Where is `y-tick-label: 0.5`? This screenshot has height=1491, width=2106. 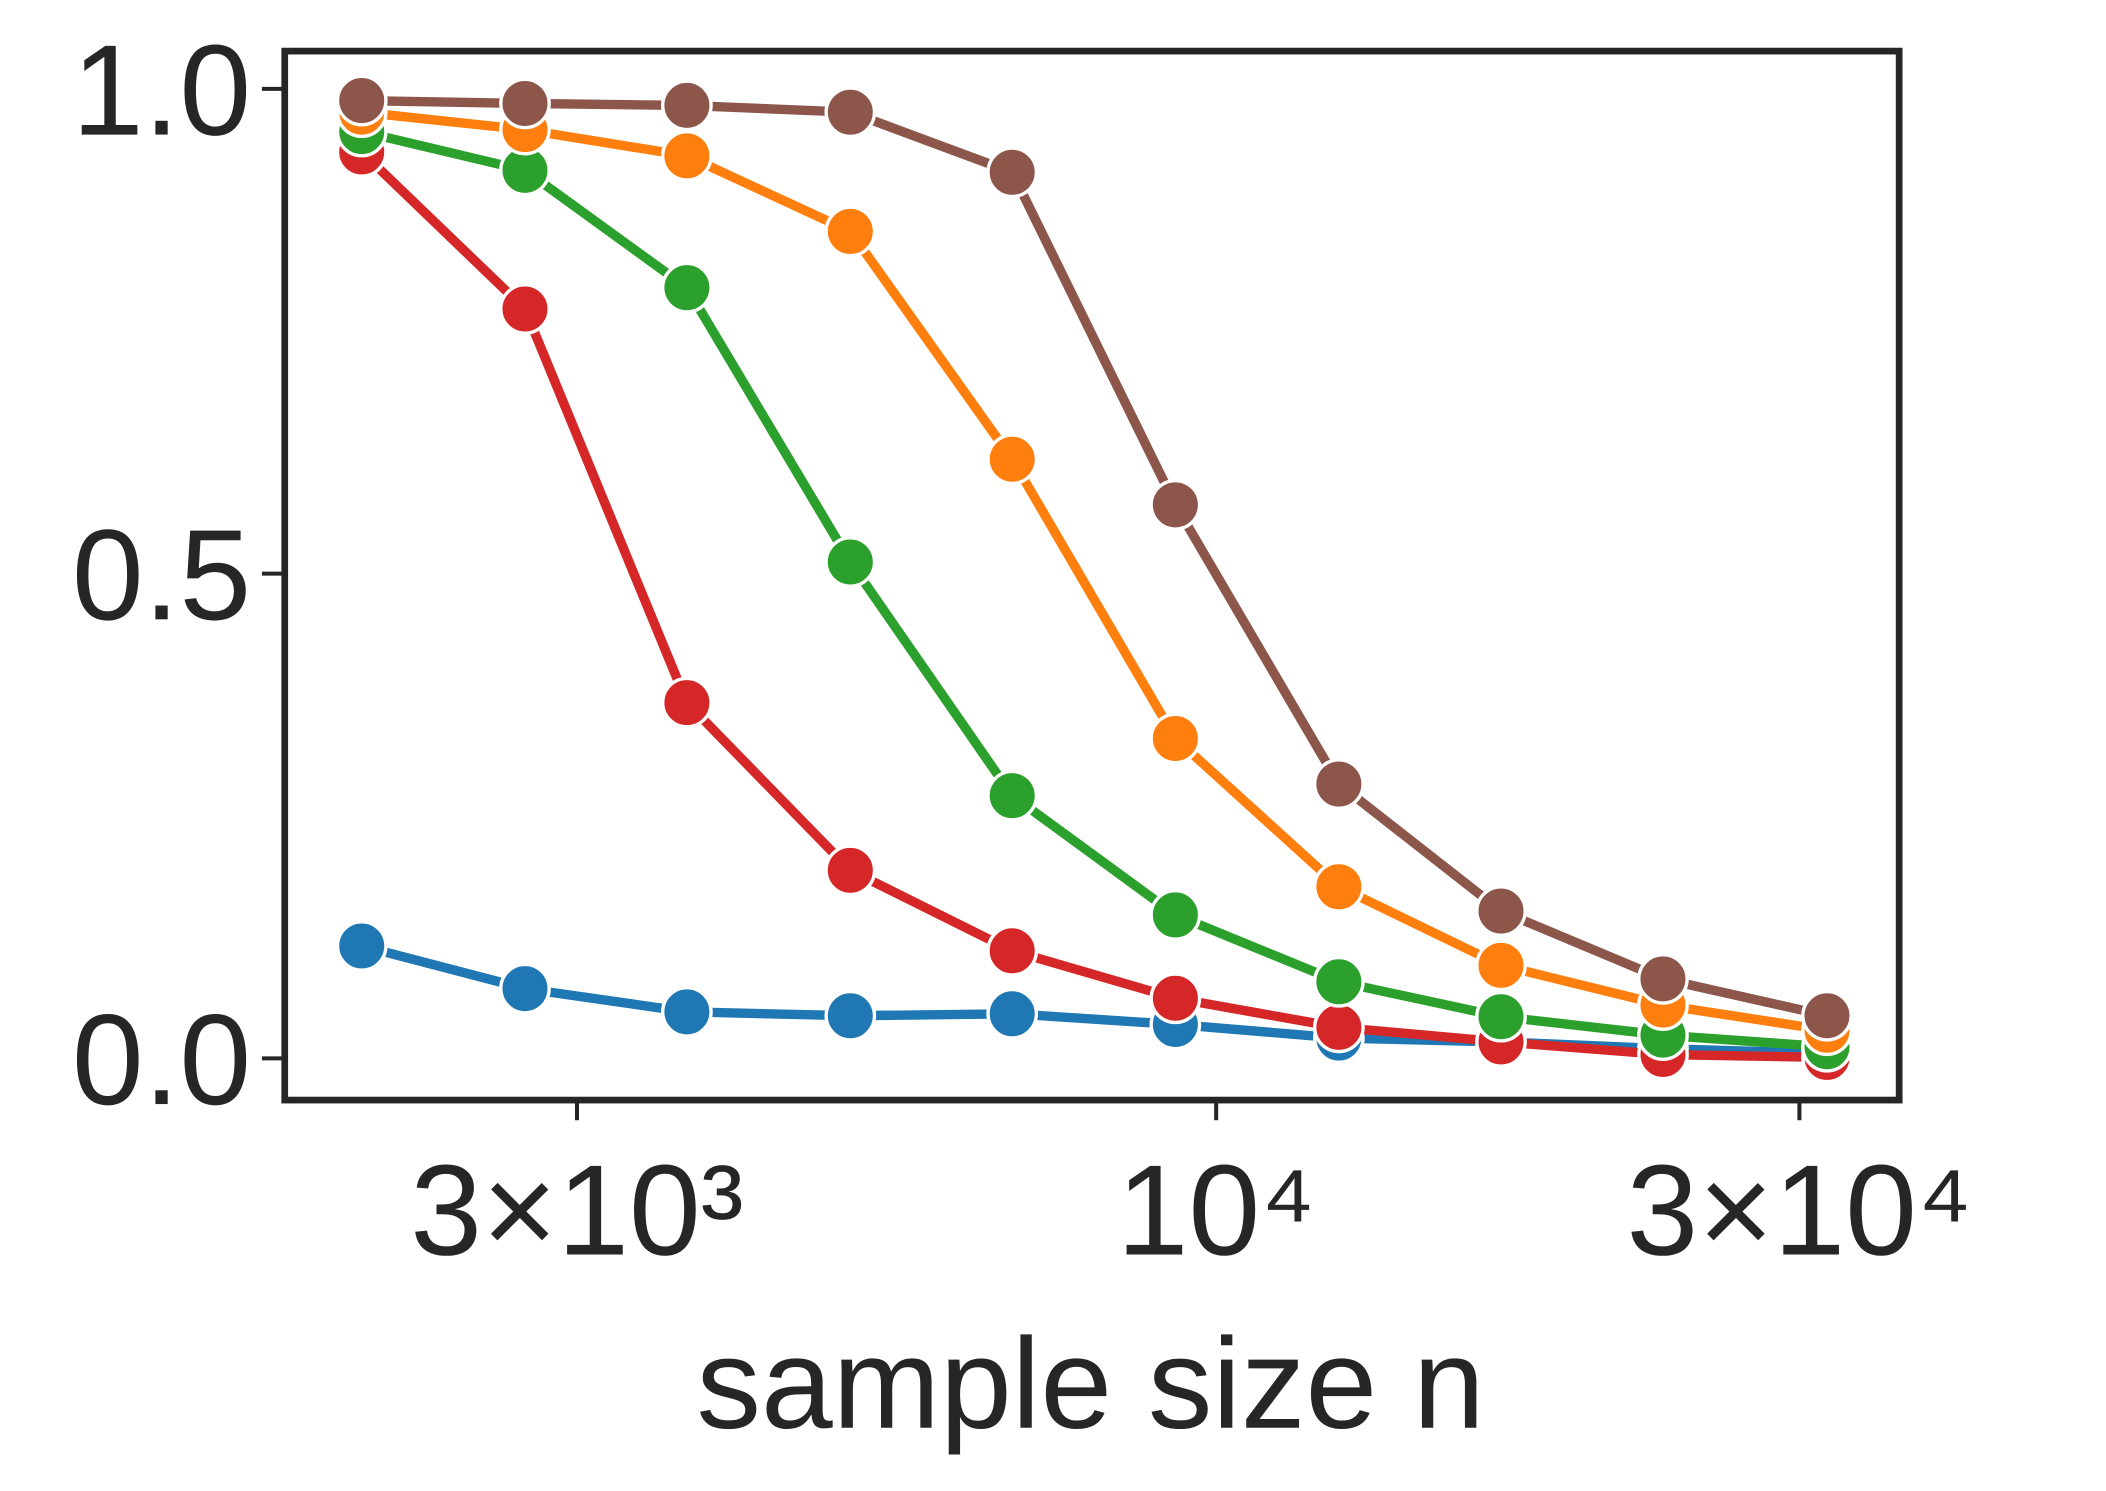
y-tick-label: 0.5 is located at coordinates (161, 575).